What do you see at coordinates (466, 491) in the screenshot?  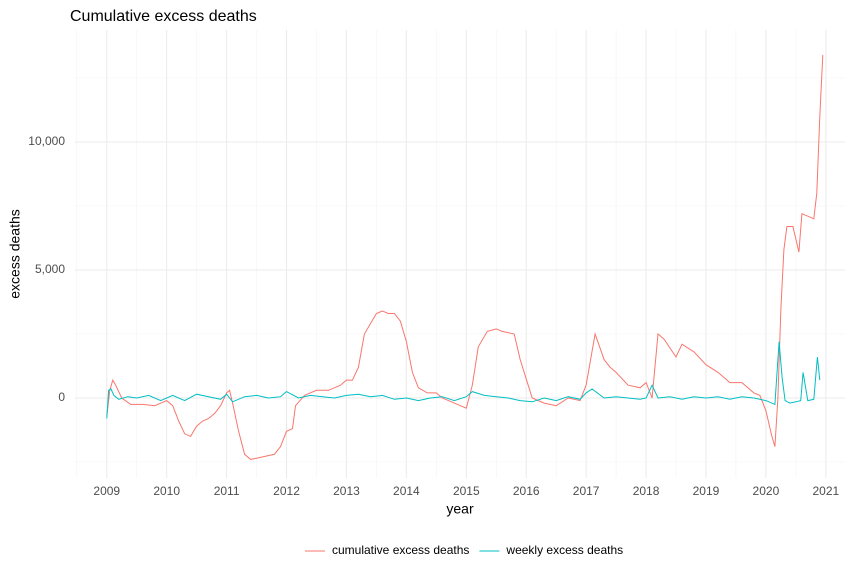 I see `x-tick-label: 2015` at bounding box center [466, 491].